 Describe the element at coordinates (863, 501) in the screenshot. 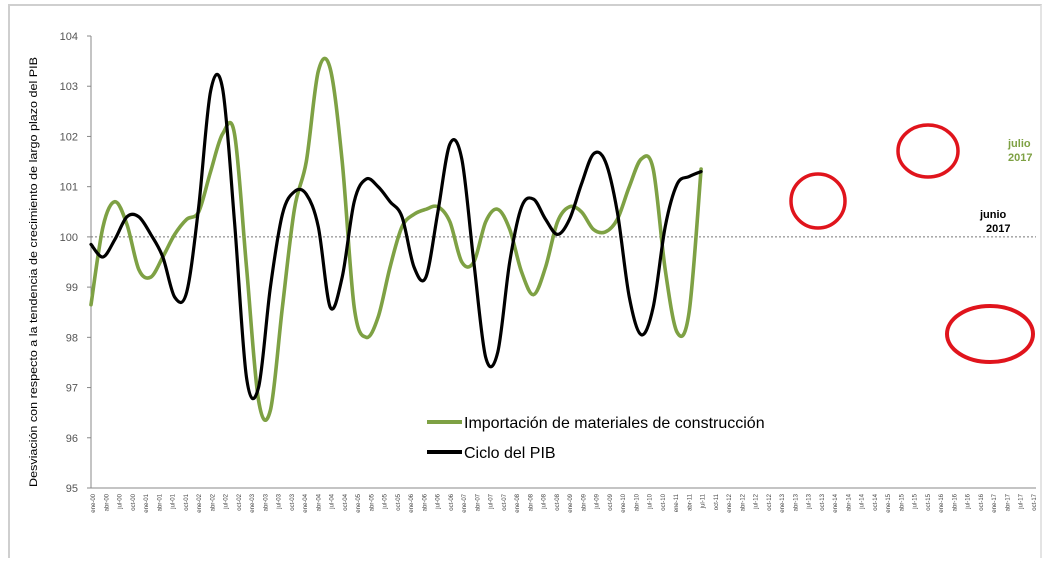

I see `x-tick-label: jul-14` at that location.